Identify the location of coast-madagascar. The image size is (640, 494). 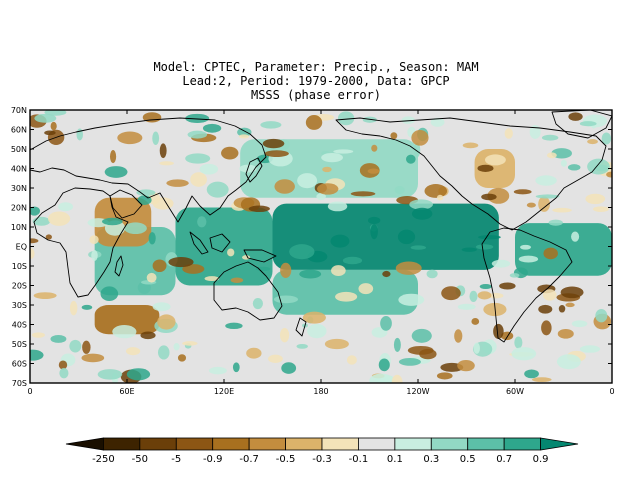
(119, 266).